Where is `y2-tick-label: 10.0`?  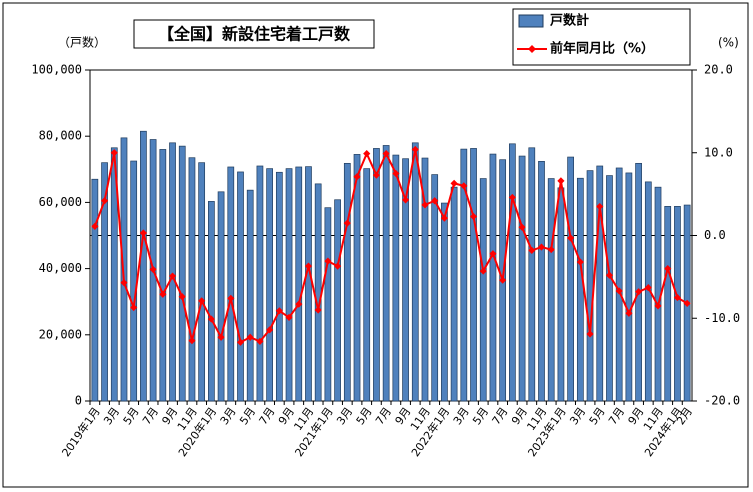
y2-tick-label: 10.0 is located at coordinates (718, 152).